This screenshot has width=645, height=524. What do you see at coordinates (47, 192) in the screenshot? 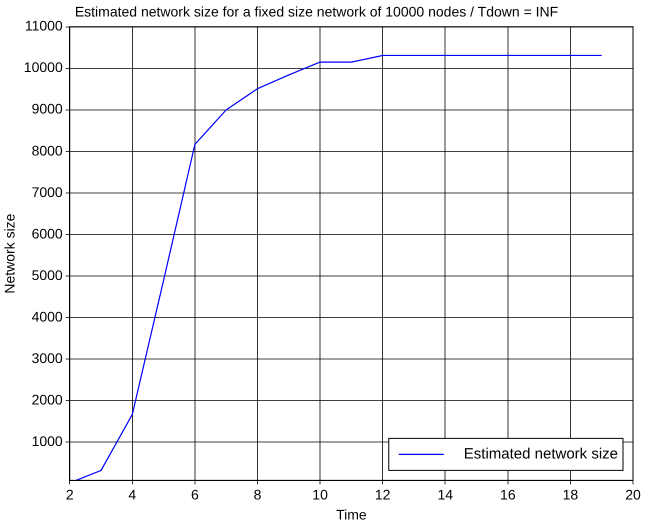
I see `y-tick-label: 7000` at bounding box center [47, 192].